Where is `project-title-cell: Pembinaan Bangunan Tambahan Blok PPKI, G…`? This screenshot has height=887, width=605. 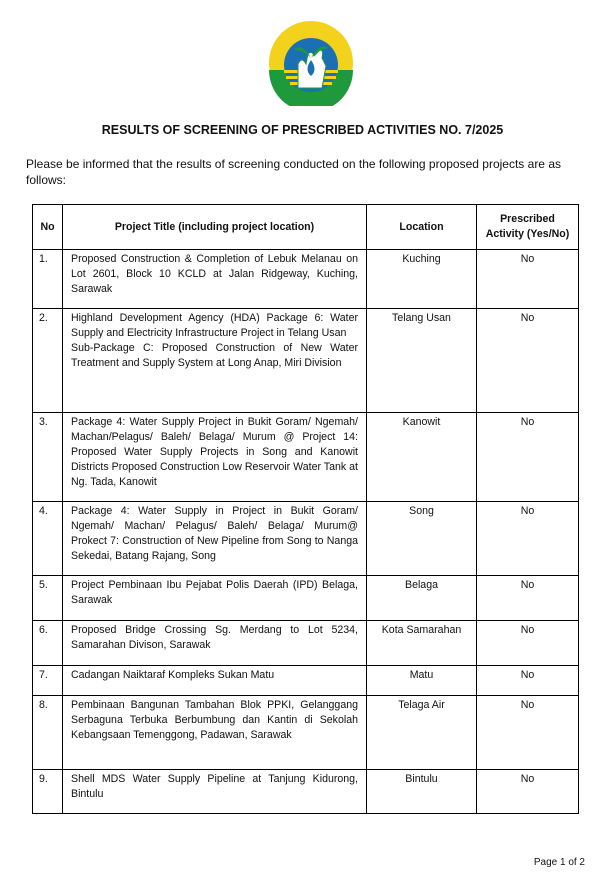
project-title-cell: Pembinaan Bangunan Tambahan Blok PPKI, G… is located at coordinates (214, 732).